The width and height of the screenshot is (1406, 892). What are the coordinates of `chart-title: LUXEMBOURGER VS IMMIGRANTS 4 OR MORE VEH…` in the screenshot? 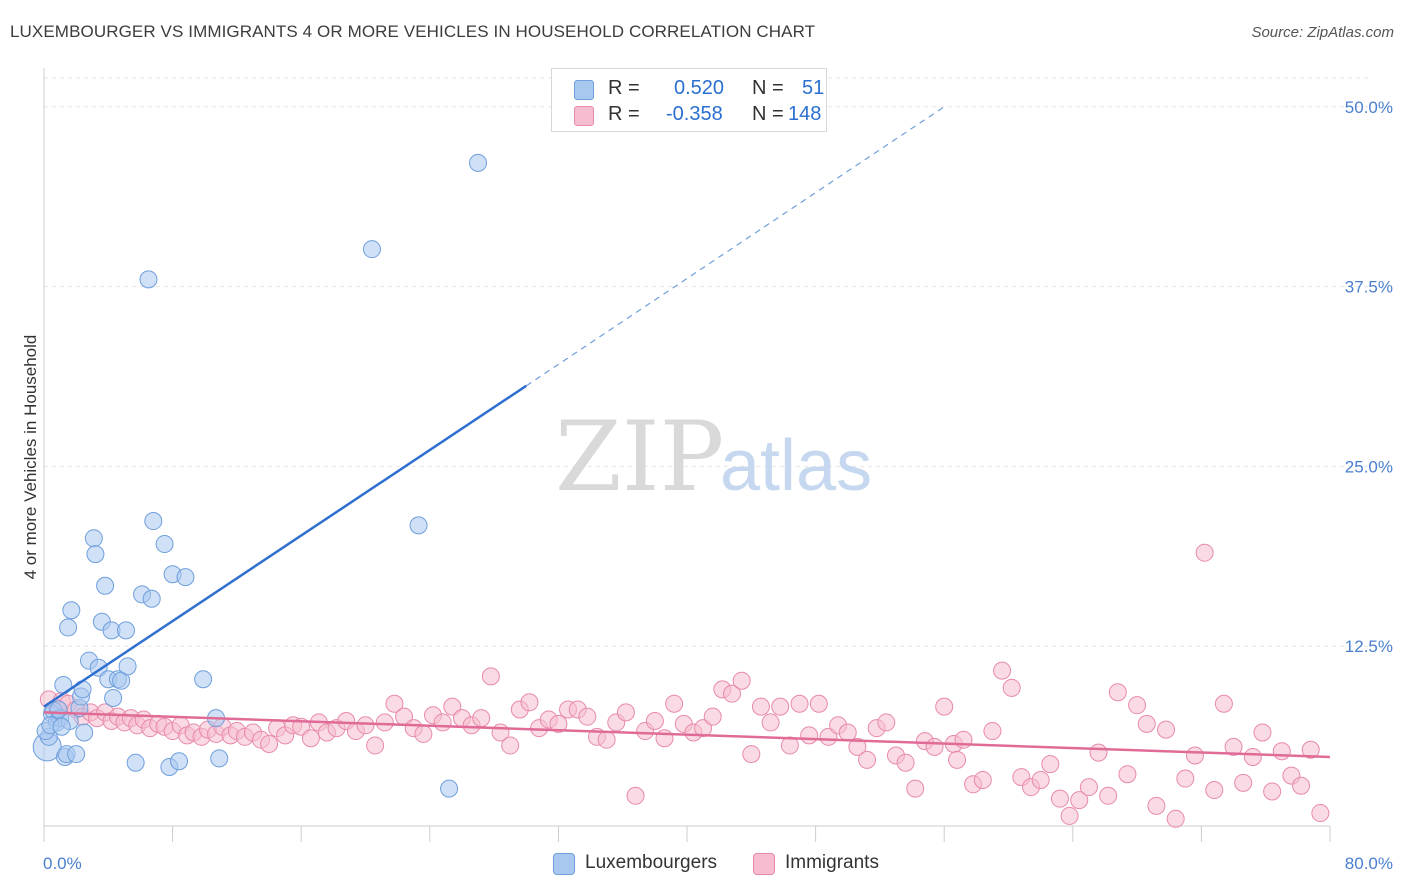 It's located at (413, 31).